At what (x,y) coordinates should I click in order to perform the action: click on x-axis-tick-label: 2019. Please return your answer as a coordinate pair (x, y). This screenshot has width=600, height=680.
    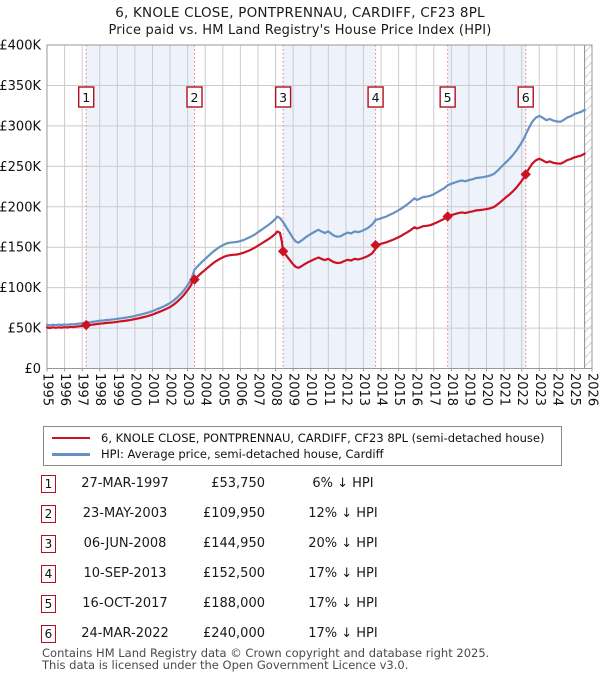
    Looking at the image, I should click on (468, 389).